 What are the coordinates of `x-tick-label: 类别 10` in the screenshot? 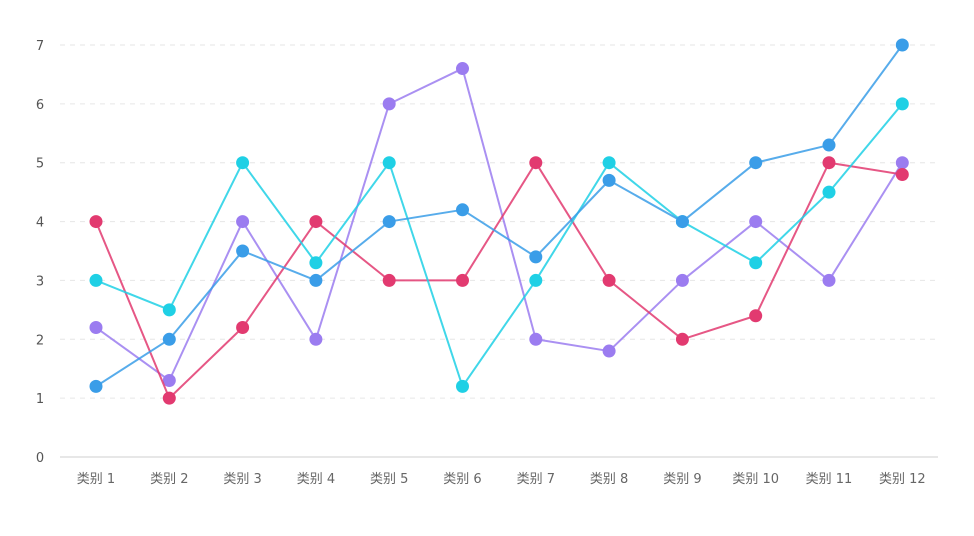 It's located at (755, 479).